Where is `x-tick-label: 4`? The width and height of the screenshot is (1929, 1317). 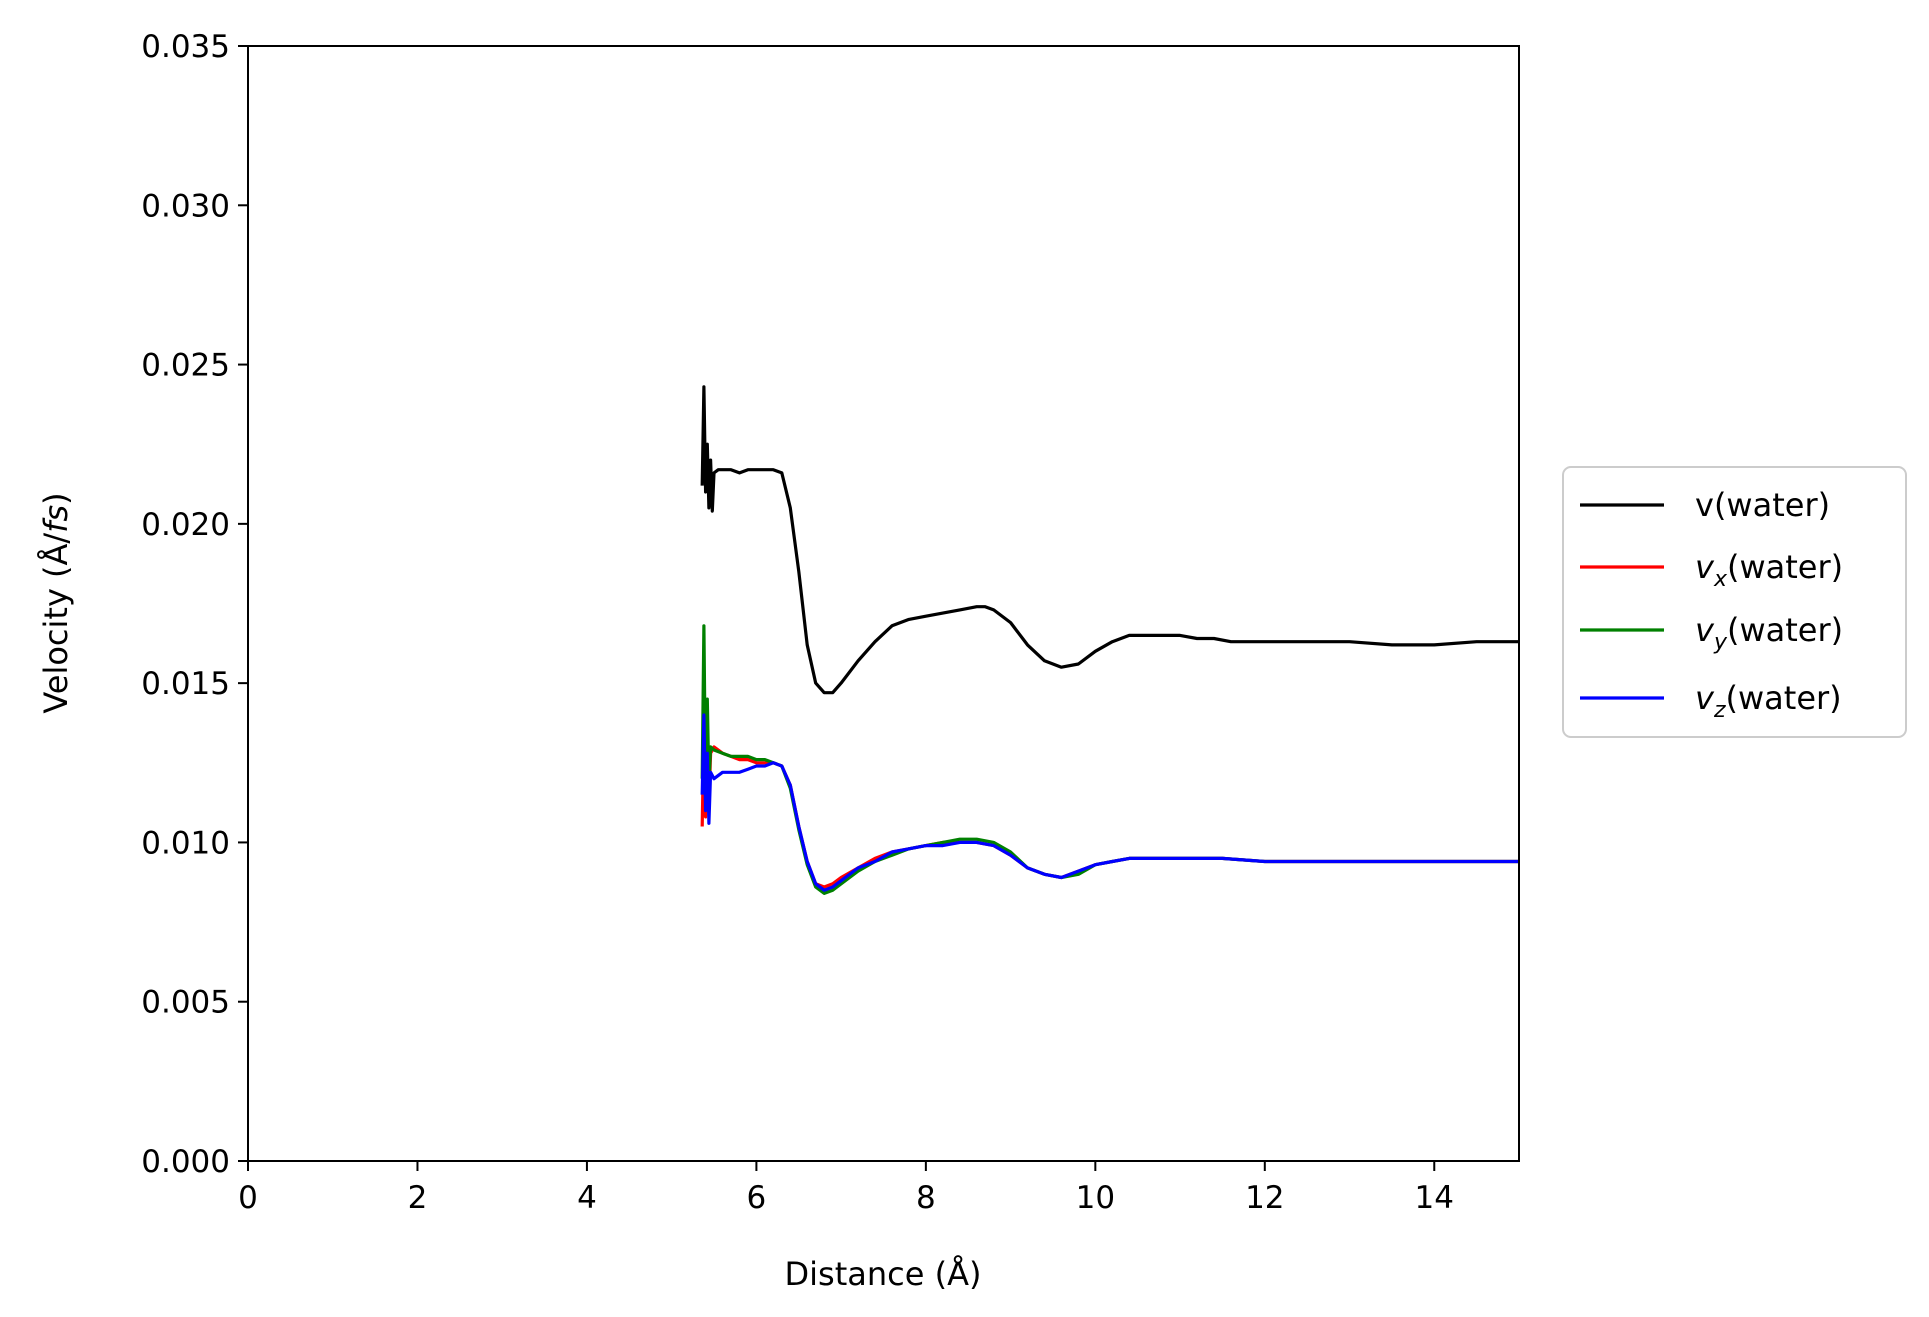 x-tick-label: 4 is located at coordinates (587, 1198).